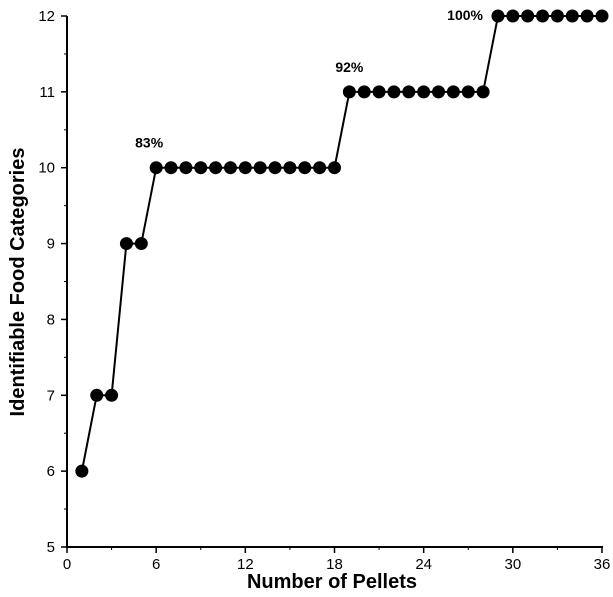  What do you see at coordinates (245, 564) in the screenshot?
I see `x-tick-label: 12` at bounding box center [245, 564].